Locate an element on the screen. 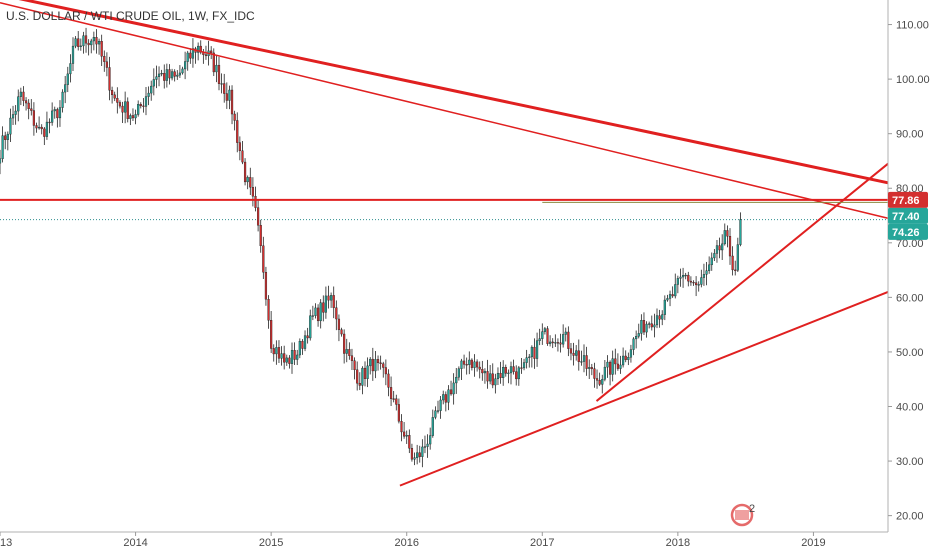 This screenshot has height=550, width=932. trendline is located at coordinates (742, 282).